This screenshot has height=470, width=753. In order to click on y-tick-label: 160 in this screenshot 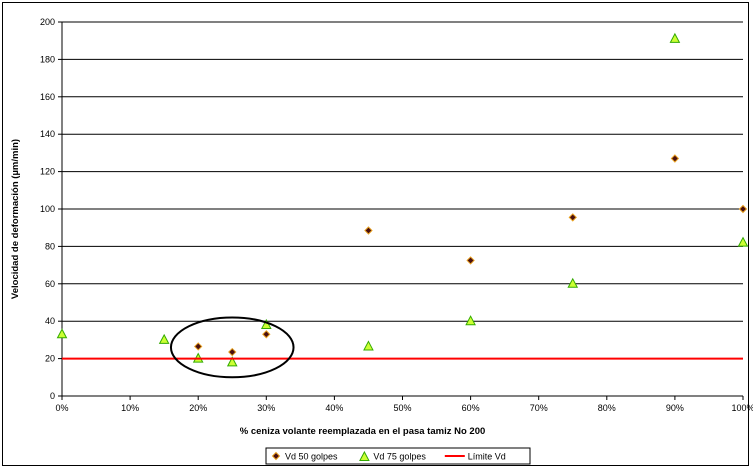, I will do `click(47, 97)`.